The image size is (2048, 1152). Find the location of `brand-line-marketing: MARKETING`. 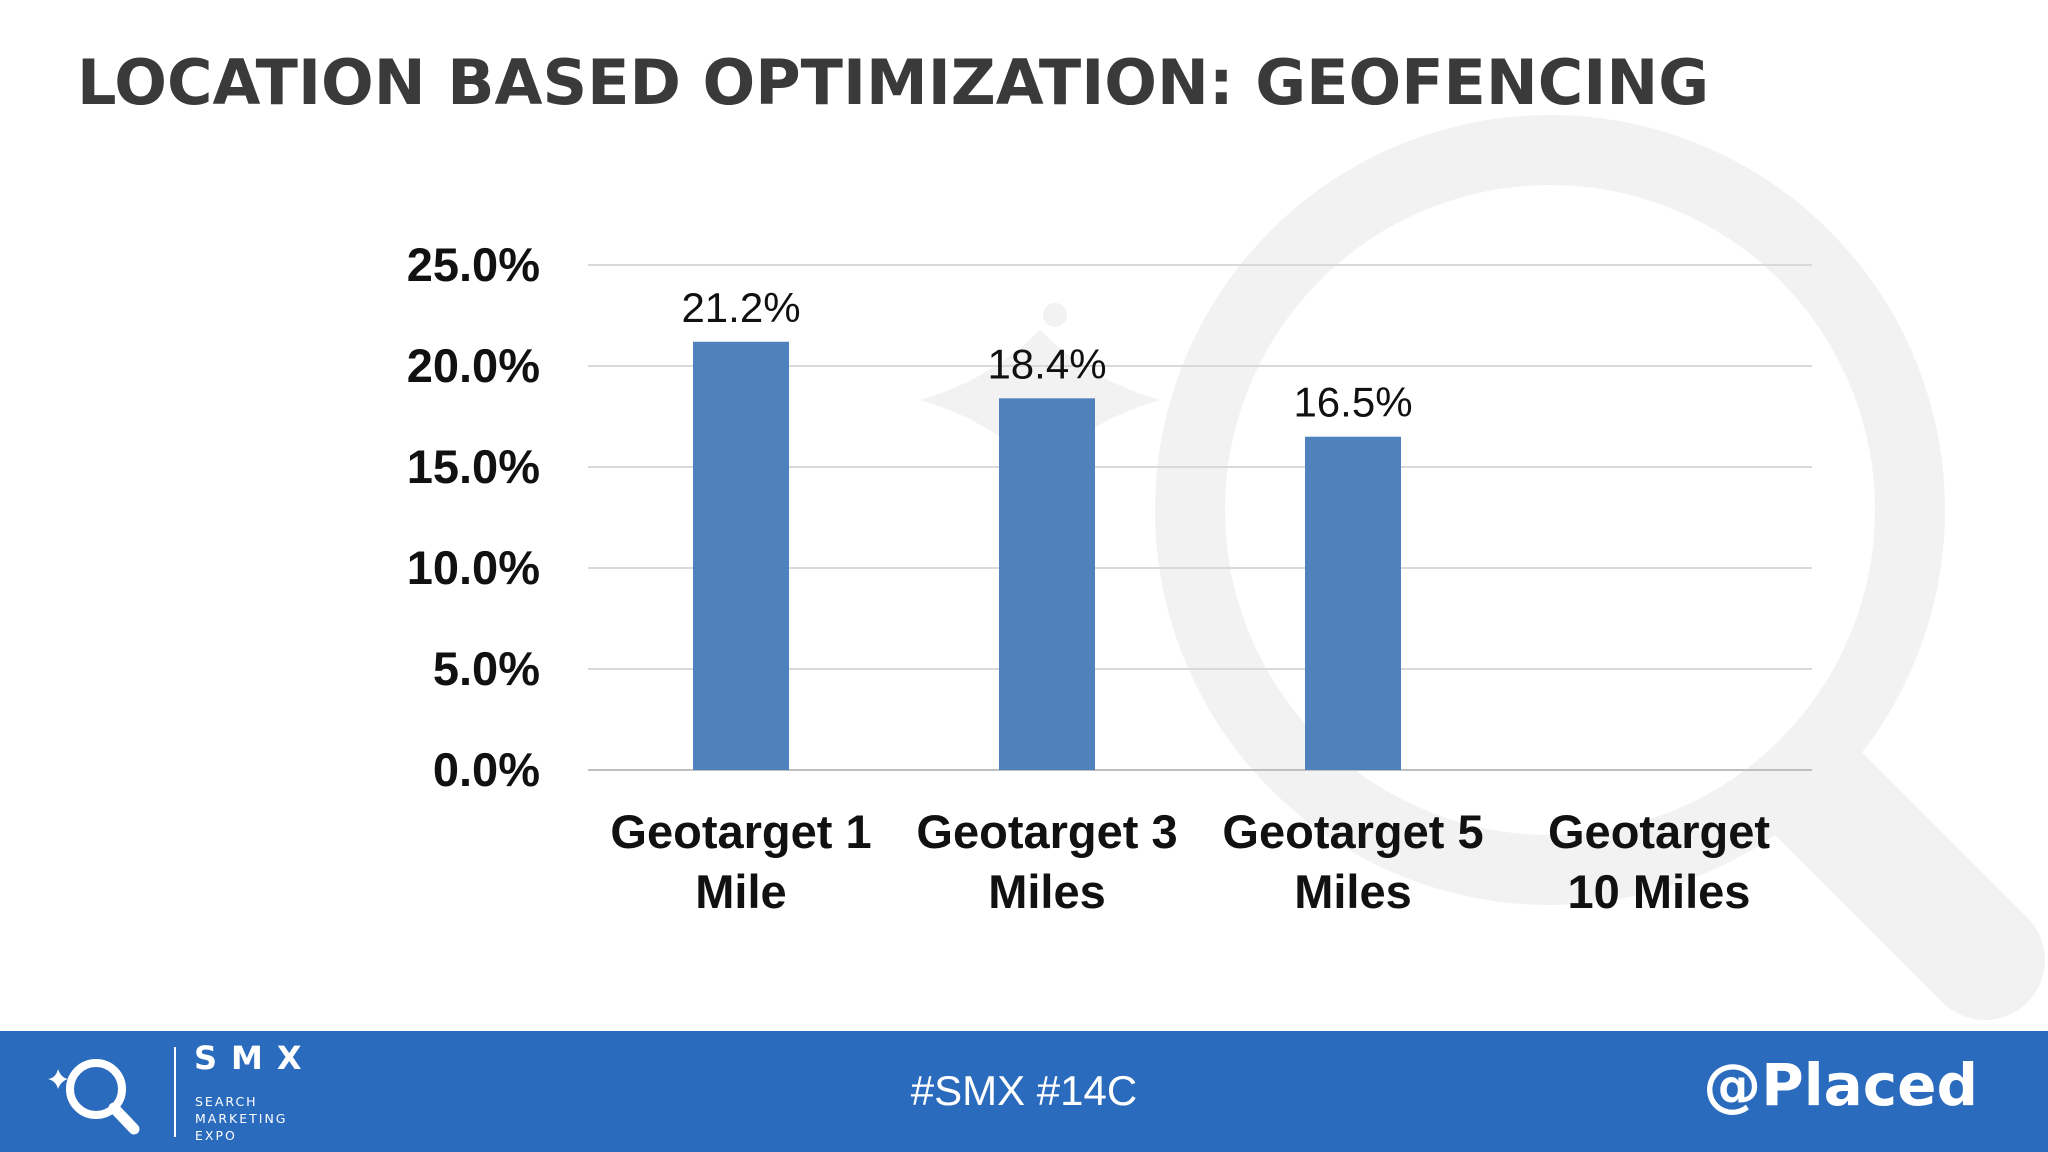

brand-line-marketing: MARKETING is located at coordinates (241, 1118).